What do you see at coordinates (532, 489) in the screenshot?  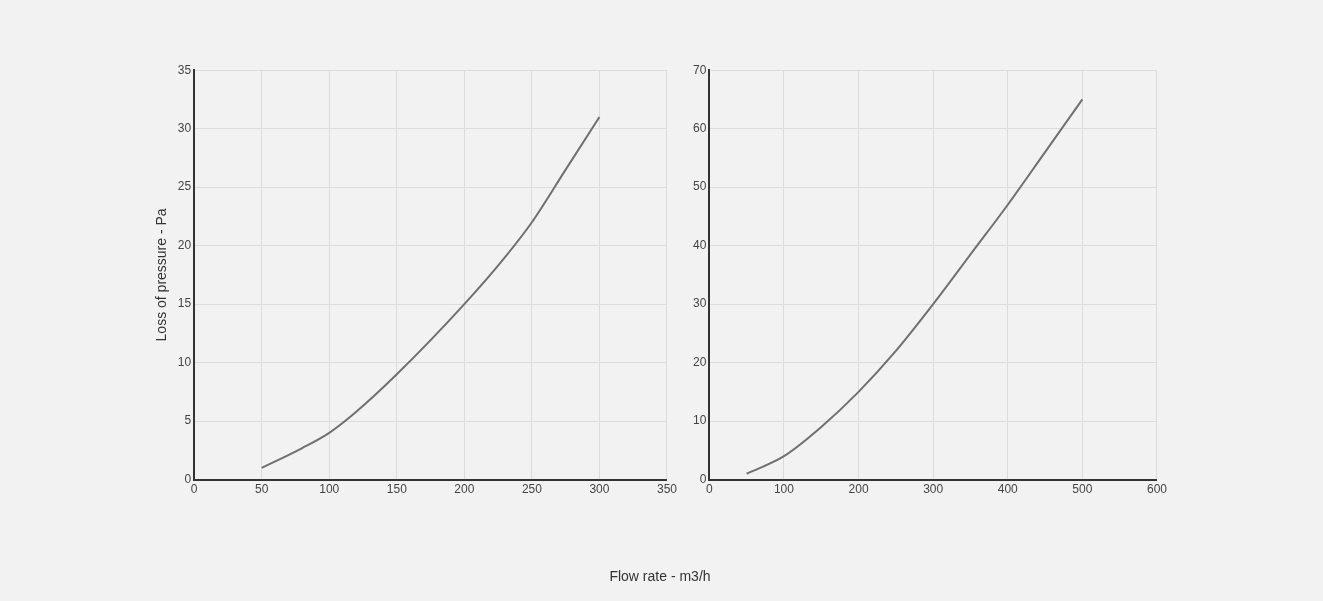 I see `x-tick-label: 250` at bounding box center [532, 489].